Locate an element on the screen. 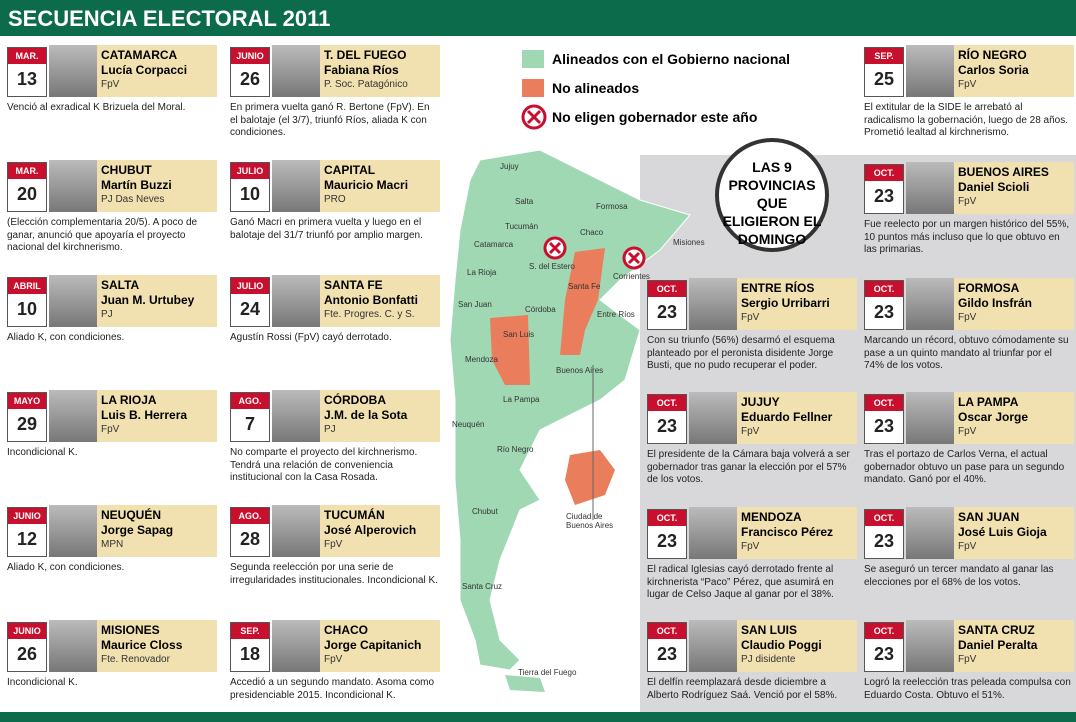  month: ABRIL is located at coordinates (27, 286).